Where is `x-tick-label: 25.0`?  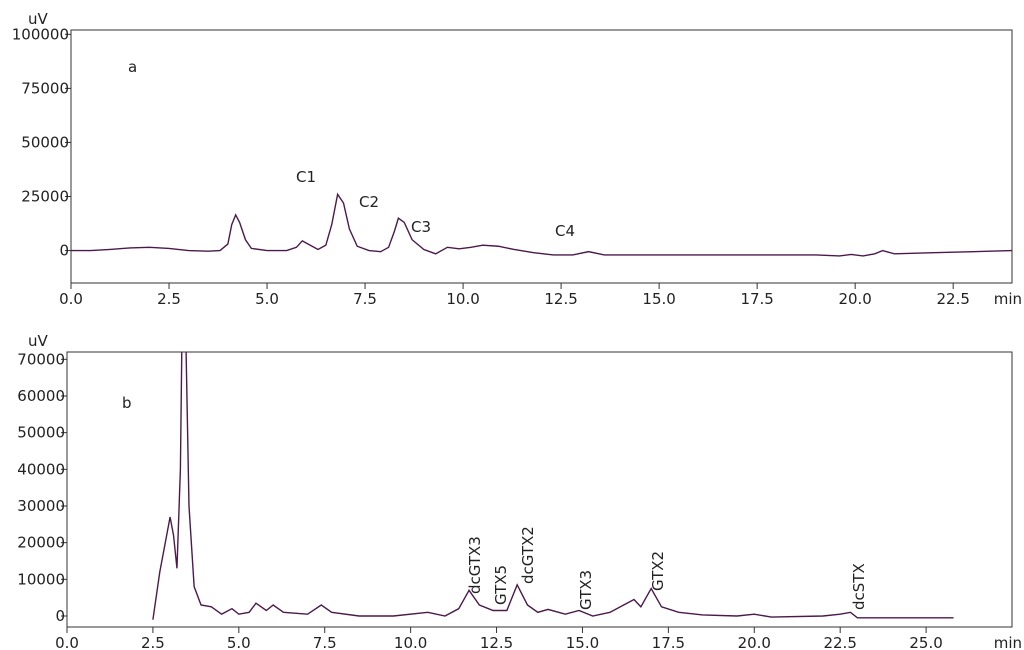
x-tick-label: 25.0 is located at coordinates (925, 642).